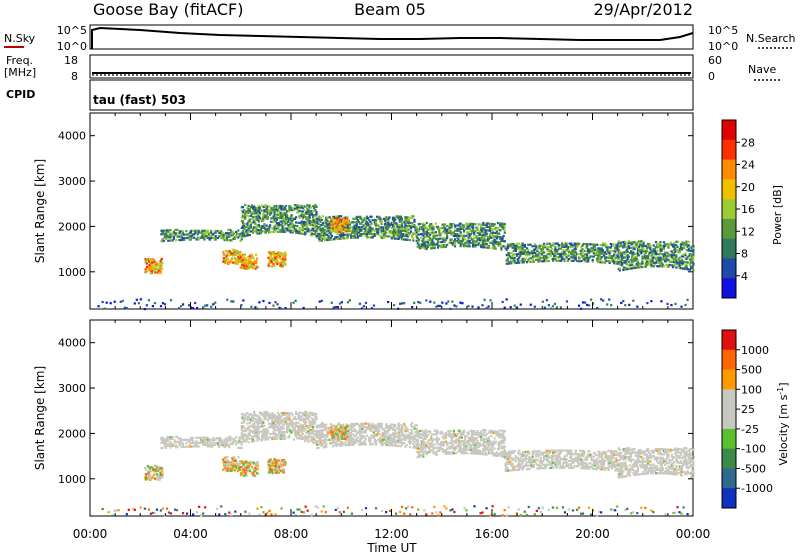  Describe the element at coordinates (398, 464) in the screenshot. I see `velocity-echoes` at that location.